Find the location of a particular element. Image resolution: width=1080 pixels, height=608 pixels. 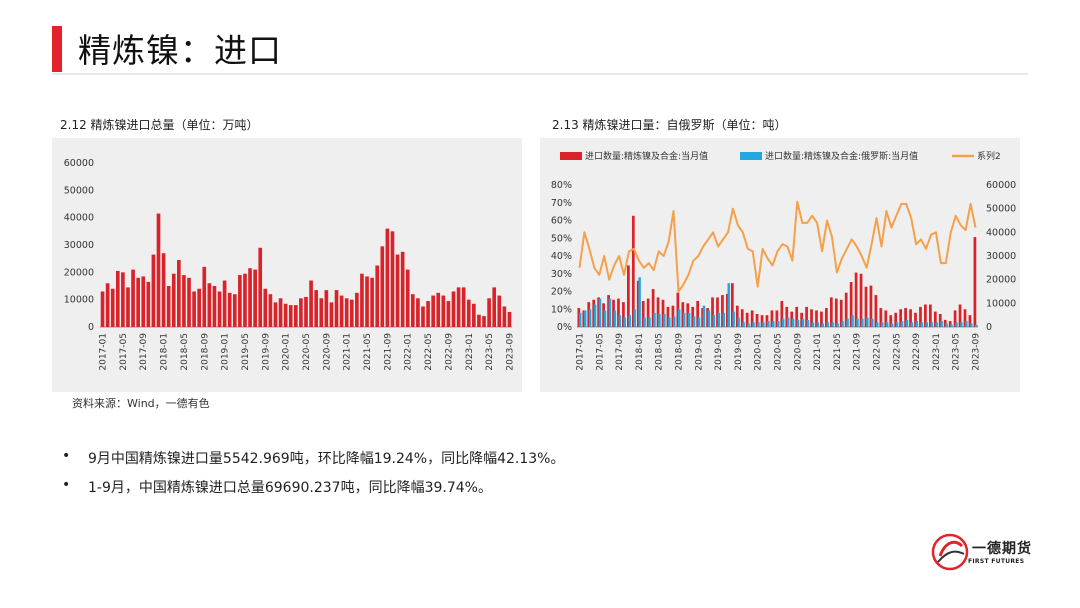

logo-emblem-icon is located at coordinates (950, 552).